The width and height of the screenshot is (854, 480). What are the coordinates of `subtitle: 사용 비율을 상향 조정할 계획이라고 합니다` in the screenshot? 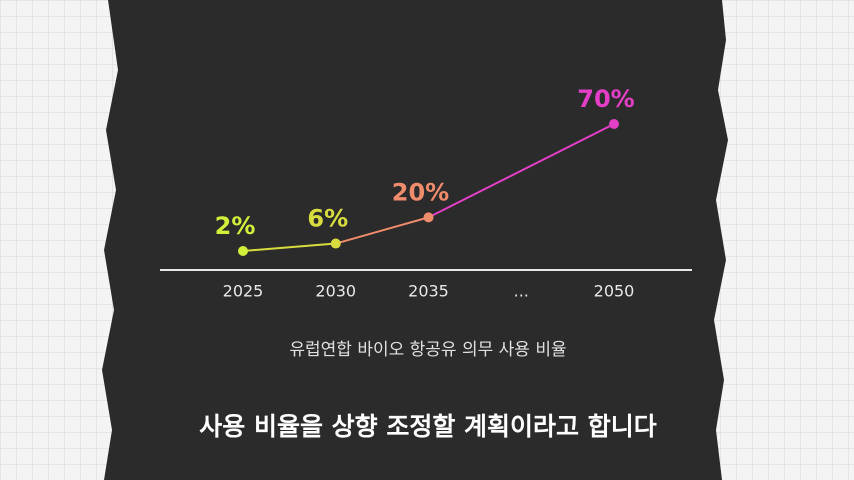 It's located at (428, 426).